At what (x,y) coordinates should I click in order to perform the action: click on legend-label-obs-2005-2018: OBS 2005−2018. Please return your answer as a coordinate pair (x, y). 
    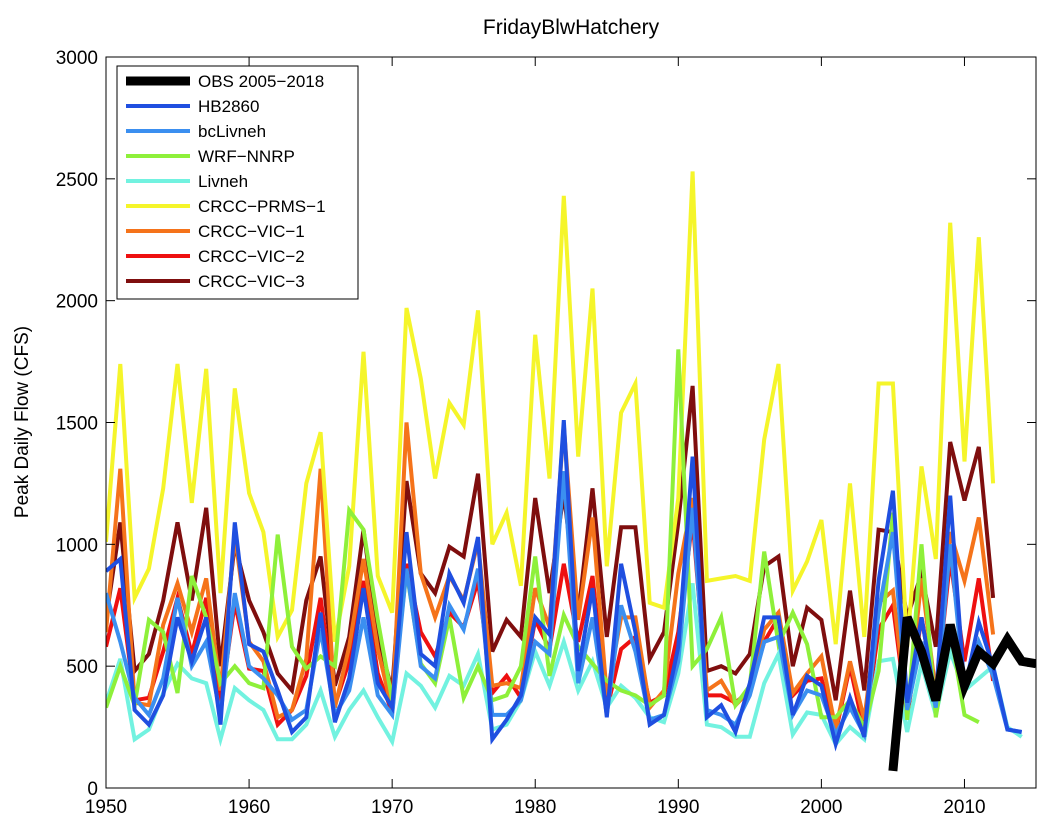
    Looking at the image, I should click on (261, 81).